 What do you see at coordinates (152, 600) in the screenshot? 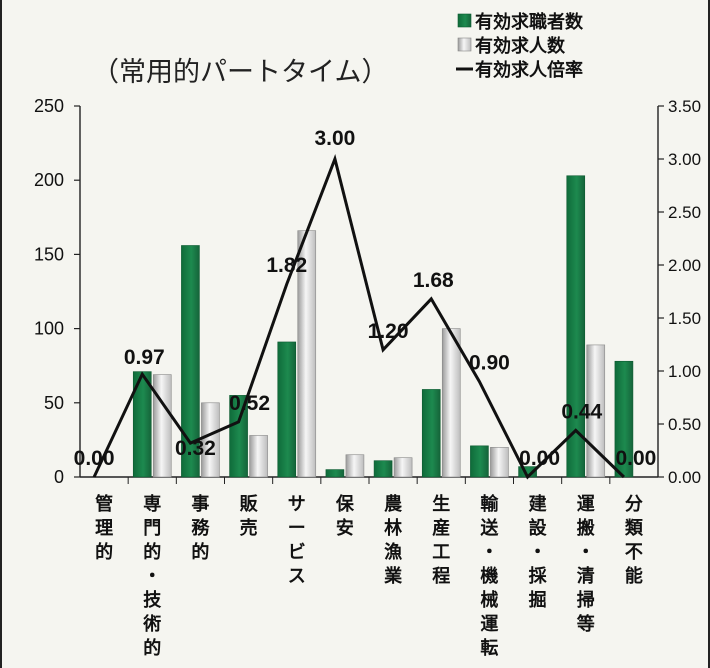
I see `category-label-char: 技` at bounding box center [152, 600].